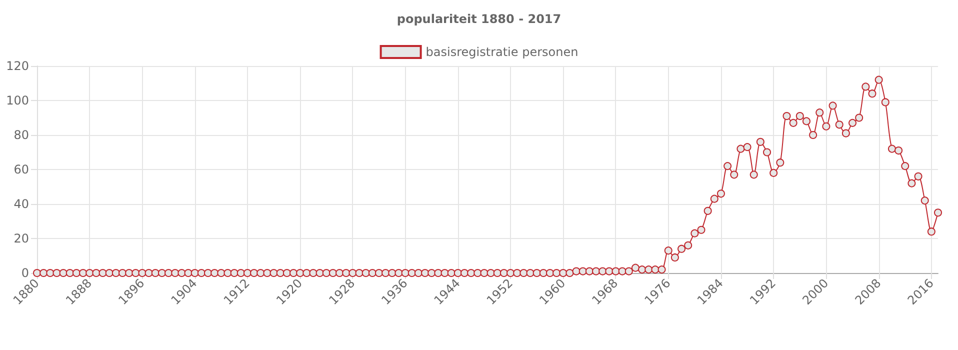 This screenshot has width=958, height=350. I want to click on y-tick-label: 80, so click(21, 135).